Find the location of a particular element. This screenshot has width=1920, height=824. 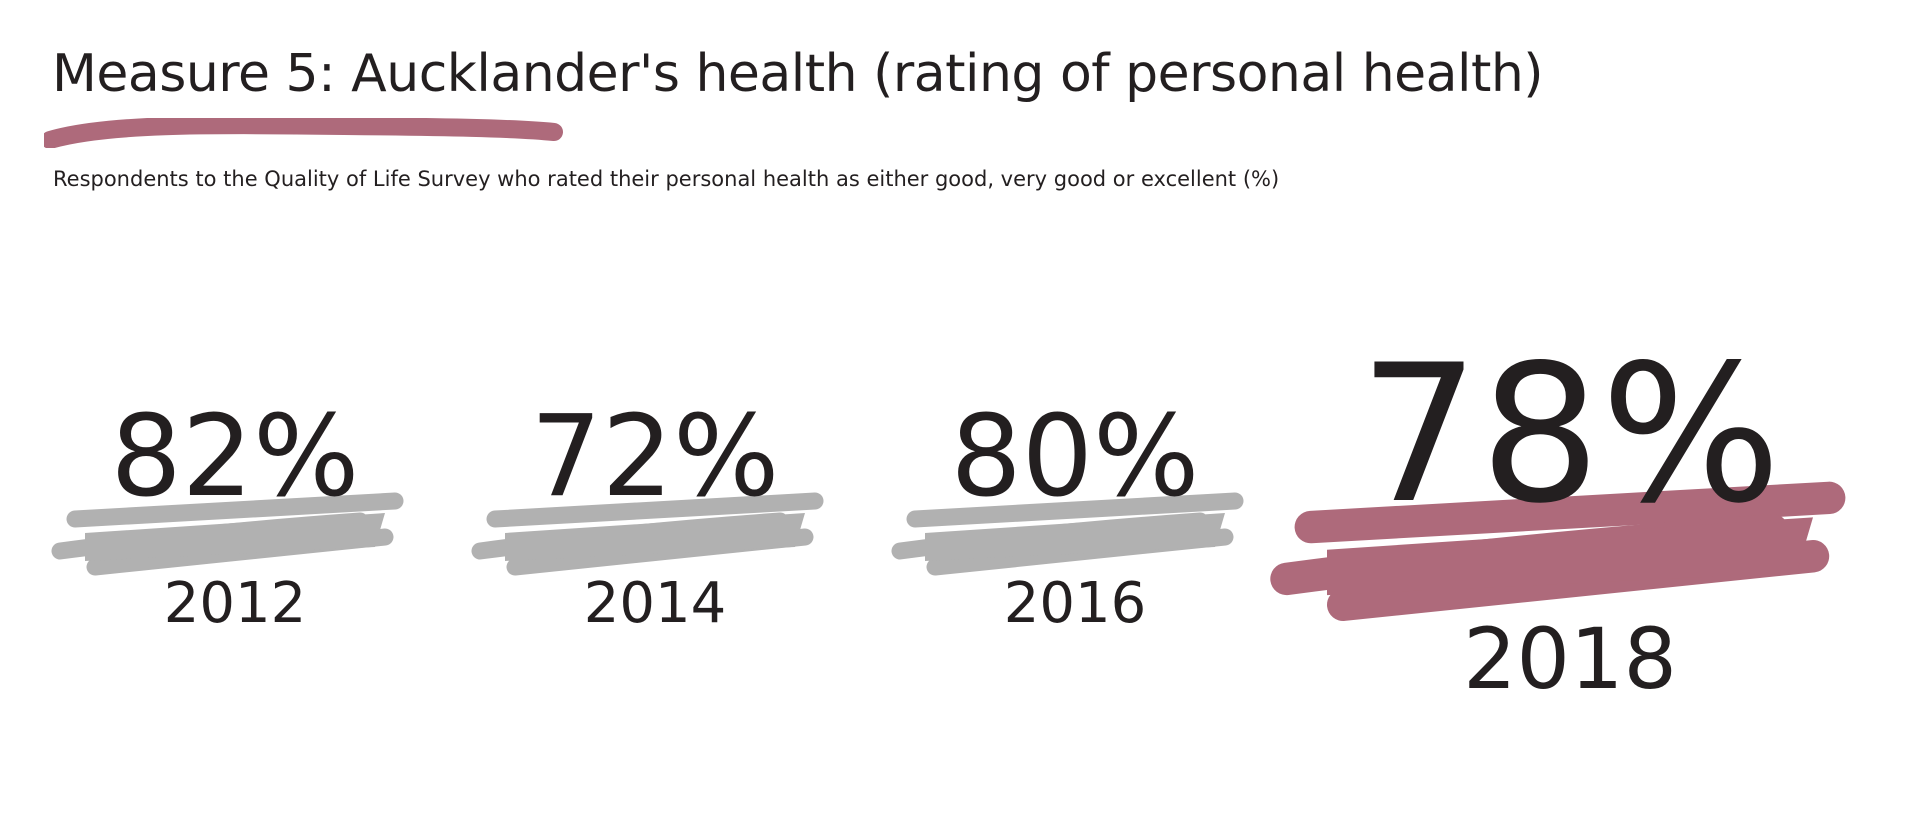

stat-year-2018: 2018 is located at coordinates (1570, 659).